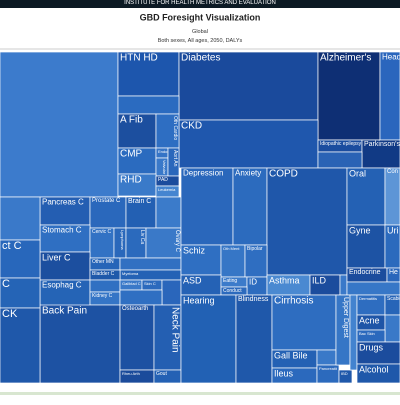 Image resolution: width=400 pixels, height=405 pixels. I want to click on tile-label: A Fib, so click(131, 119).